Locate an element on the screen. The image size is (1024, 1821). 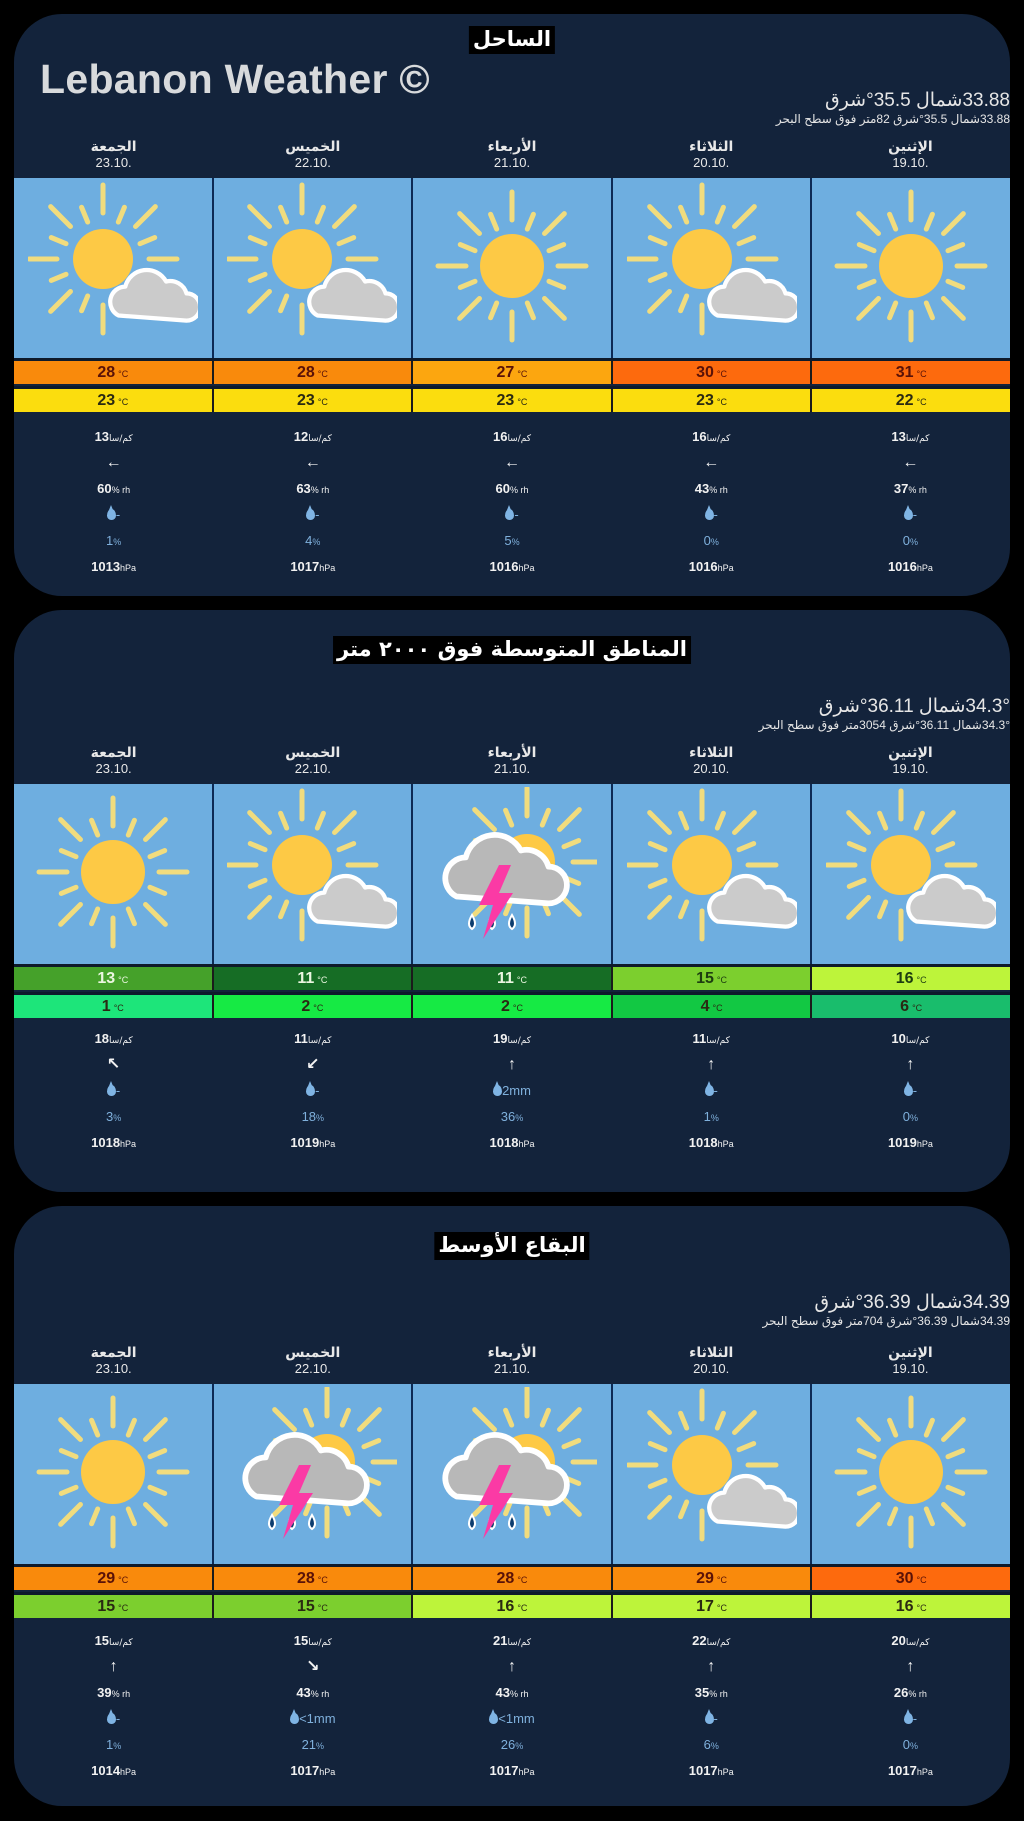
min-temp-row: 15 °C 15 °C 16 °C 17 °C 16 °C is located at coordinates (512, 1605).